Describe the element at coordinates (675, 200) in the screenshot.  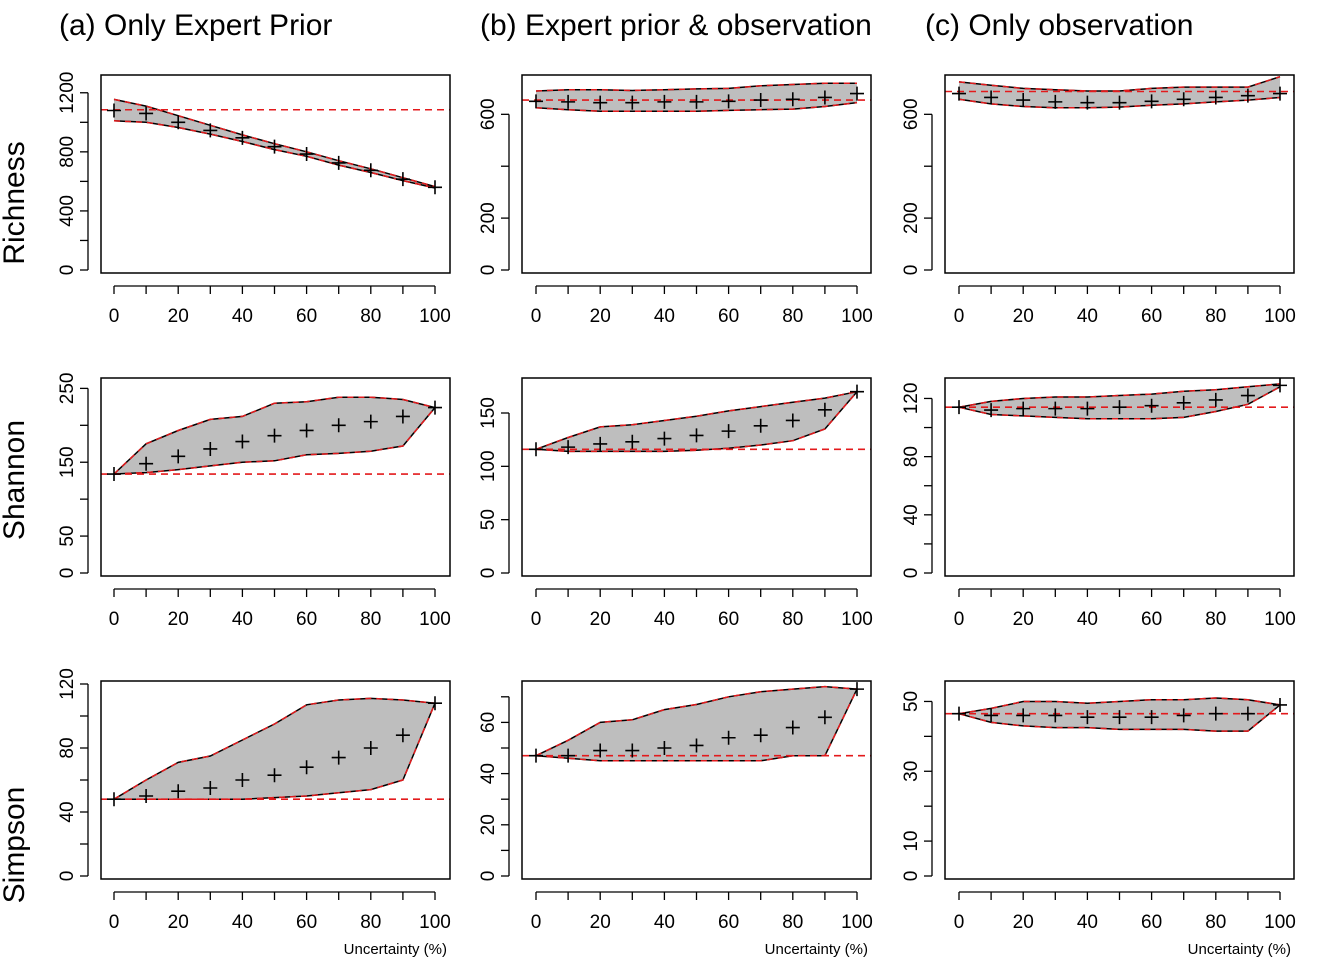
I see `panel-richness-b: 0 20 40 60 80 100 0 200 600` at that location.